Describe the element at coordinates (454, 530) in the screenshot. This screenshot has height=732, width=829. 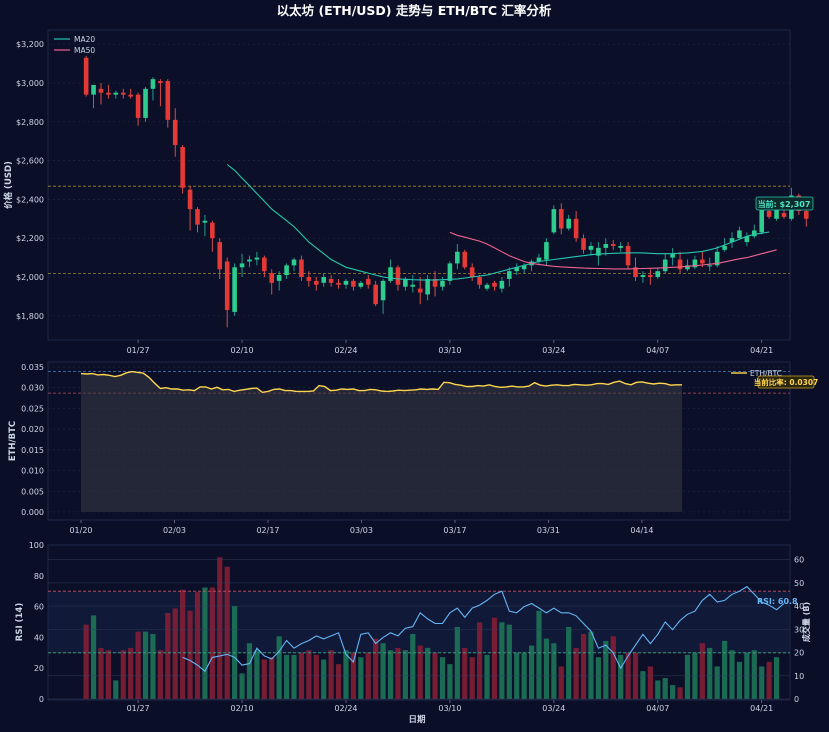
I see `ethbtc-x-tick-label: 03/17` at that location.